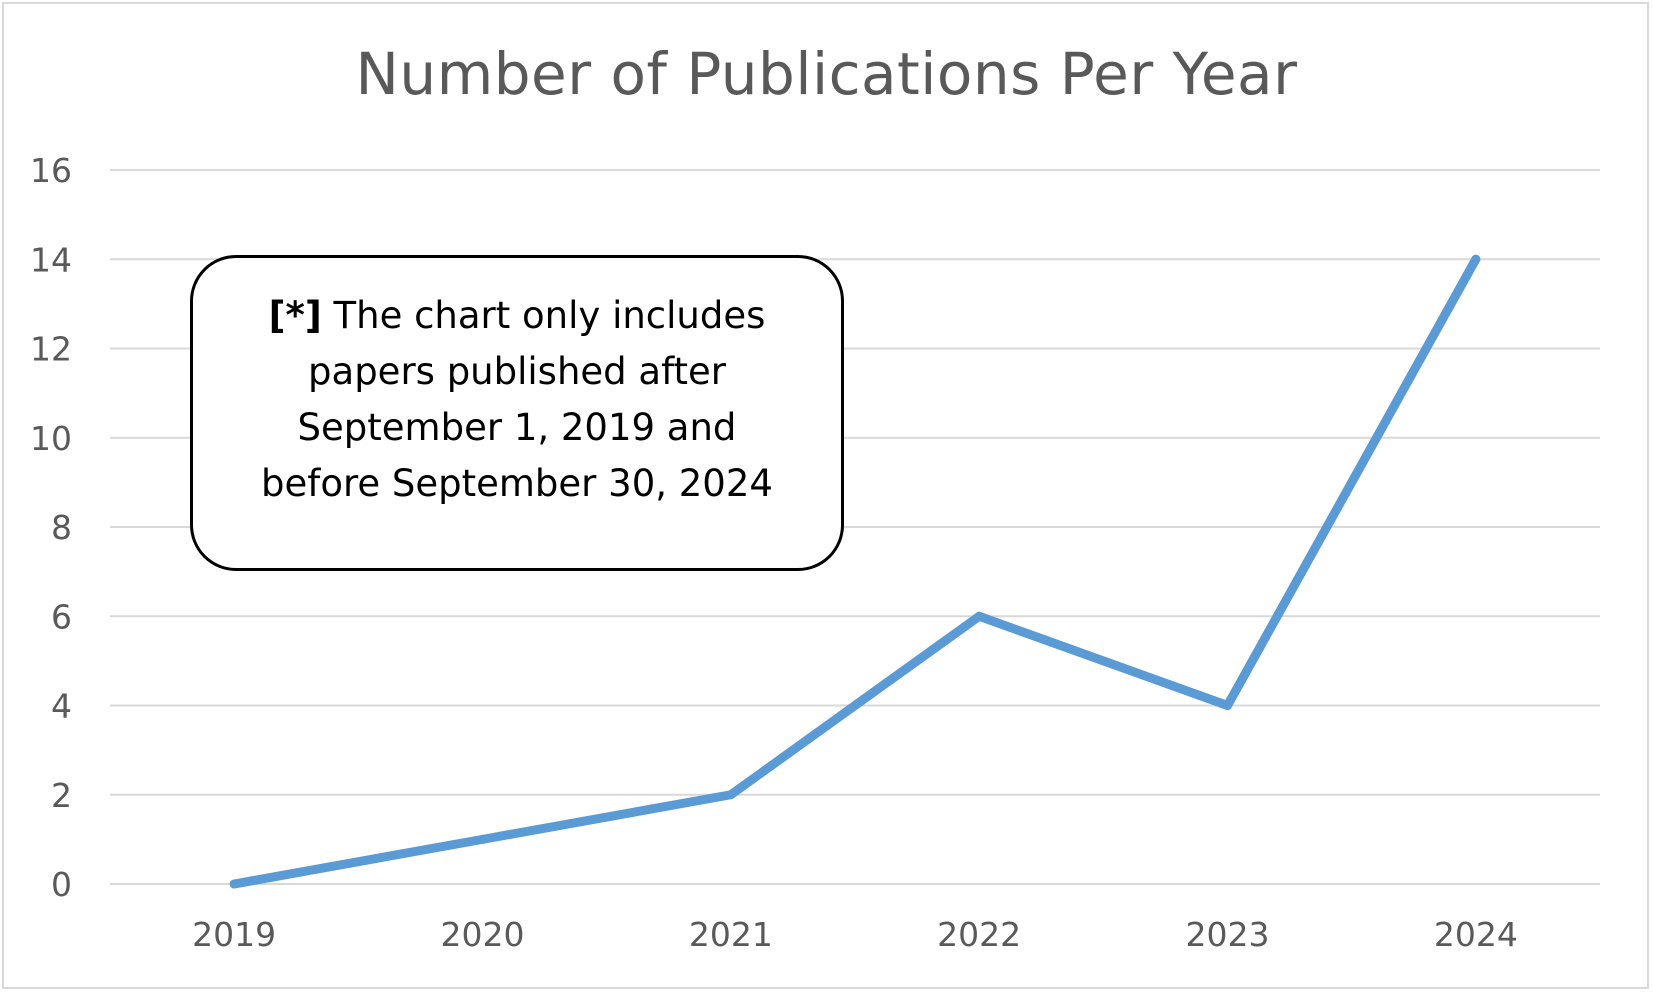 This screenshot has width=1653, height=993. I want to click on y-tick-label-6: 6, so click(61, 616).